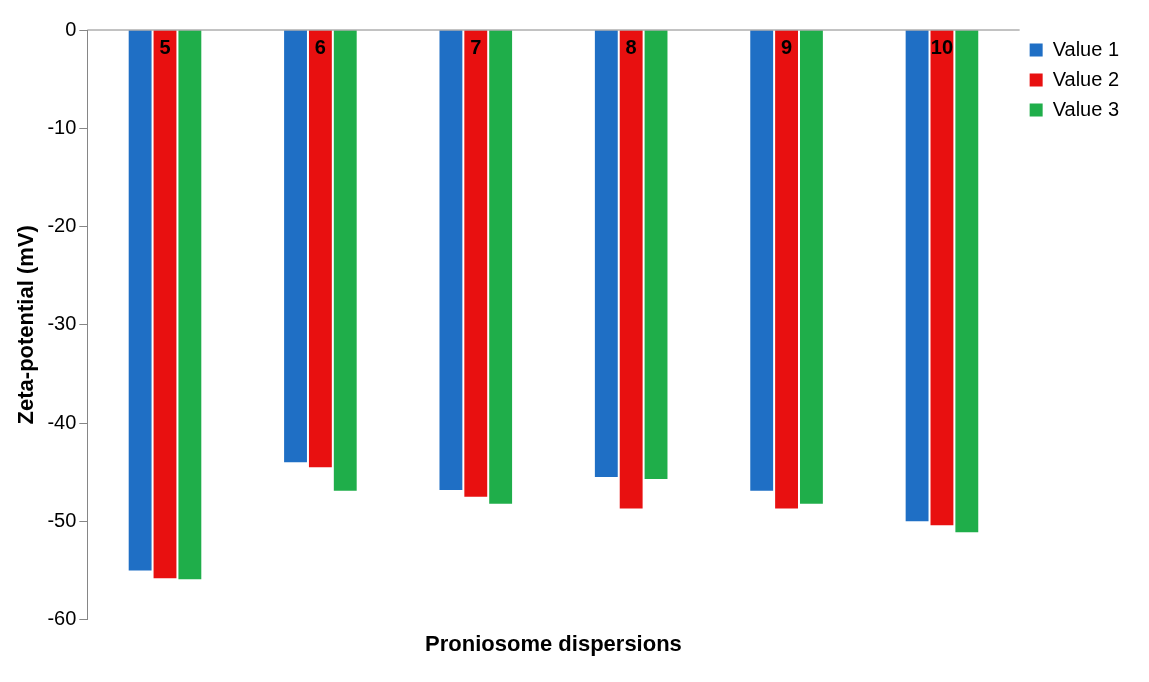 This screenshot has height=682, width=1149. What do you see at coordinates (62, 519) in the screenshot?
I see `y-tick-label: -50` at bounding box center [62, 519].